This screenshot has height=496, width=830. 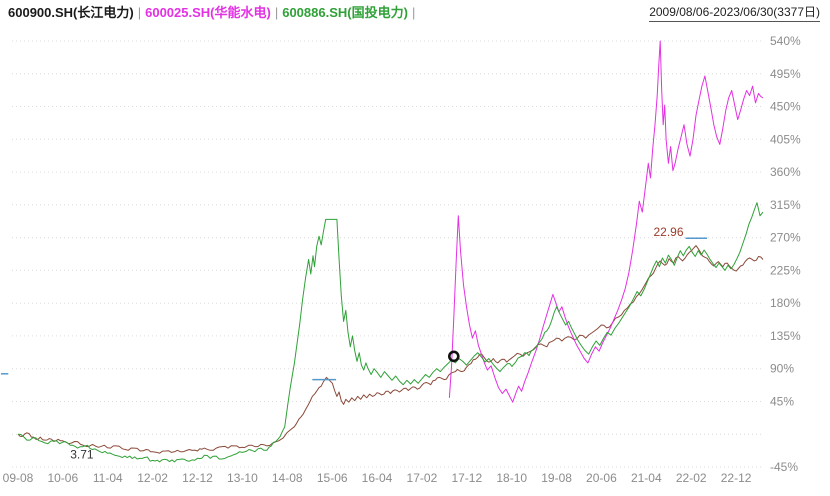 What do you see at coordinates (345, 12) in the screenshot?
I see `legend-600886: 600886.SH(国投电力)` at bounding box center [345, 12].